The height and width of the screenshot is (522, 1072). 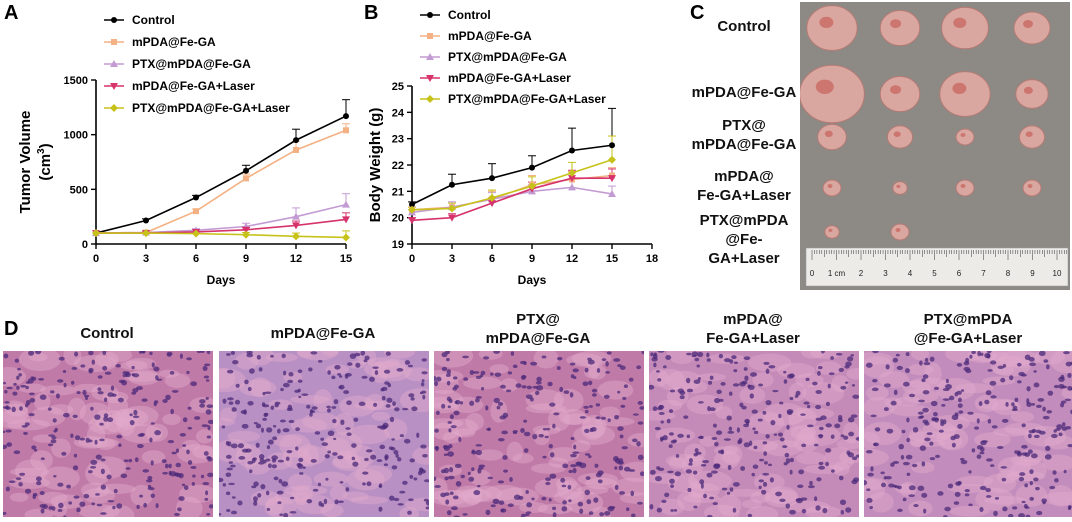 I want to click on x-tick-label: 0, so click(x=96, y=259).